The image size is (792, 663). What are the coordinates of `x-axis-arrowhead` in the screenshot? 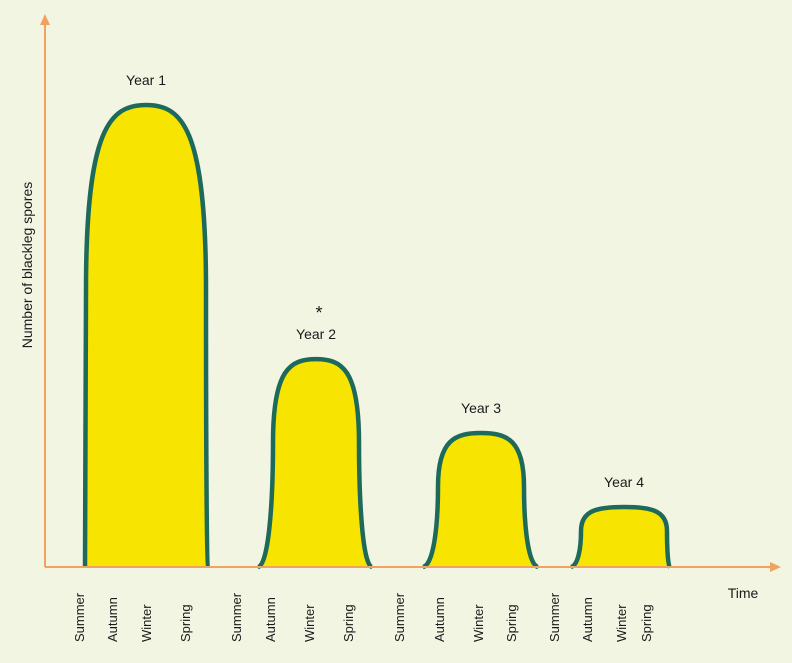 It's located at (775, 567).